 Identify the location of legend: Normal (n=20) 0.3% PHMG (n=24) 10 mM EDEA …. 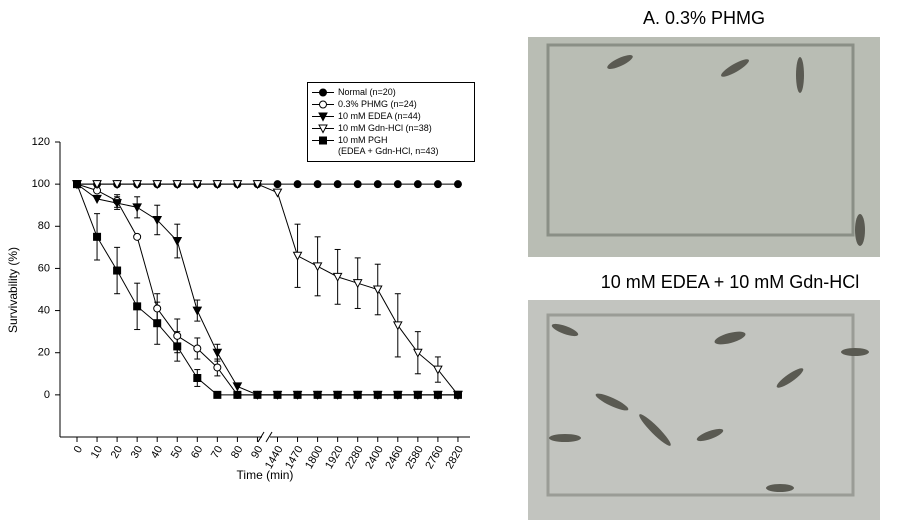
(391, 122).